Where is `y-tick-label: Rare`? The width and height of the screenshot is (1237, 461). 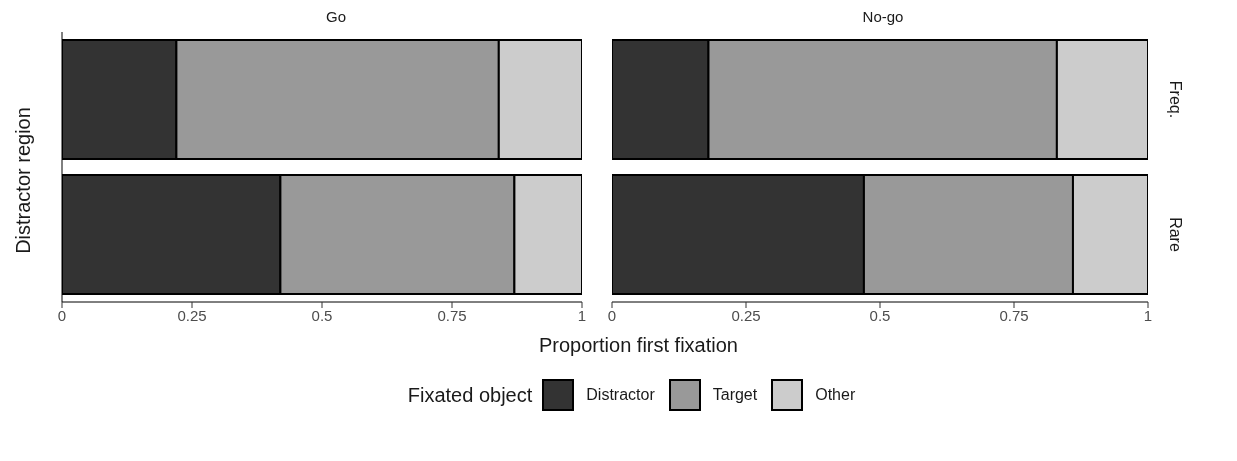 y-tick-label: Rare is located at coordinates (1175, 234).